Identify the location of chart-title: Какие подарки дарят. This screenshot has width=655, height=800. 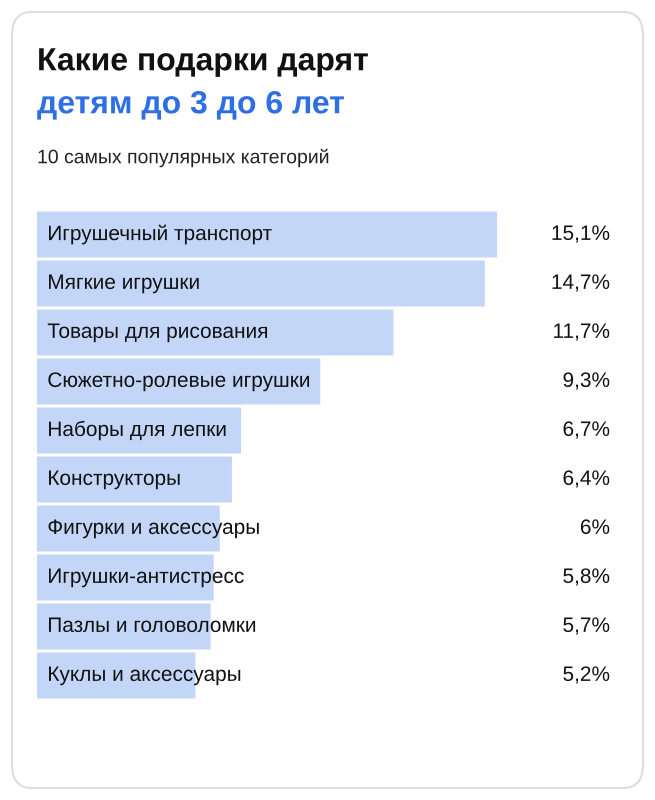
(203, 62).